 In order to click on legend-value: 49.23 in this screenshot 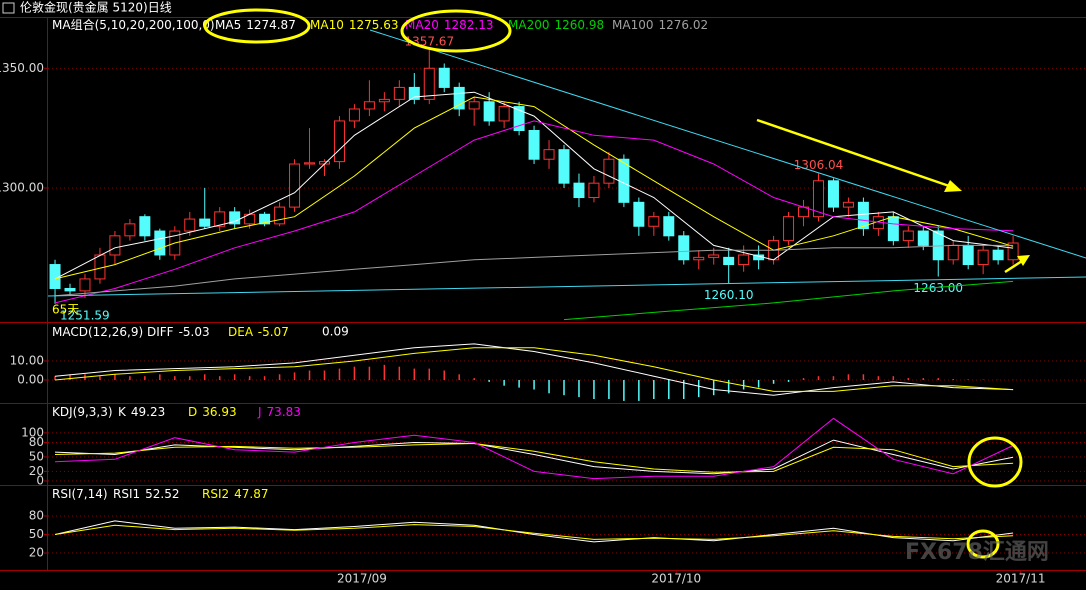, I will do `click(148, 412)`.